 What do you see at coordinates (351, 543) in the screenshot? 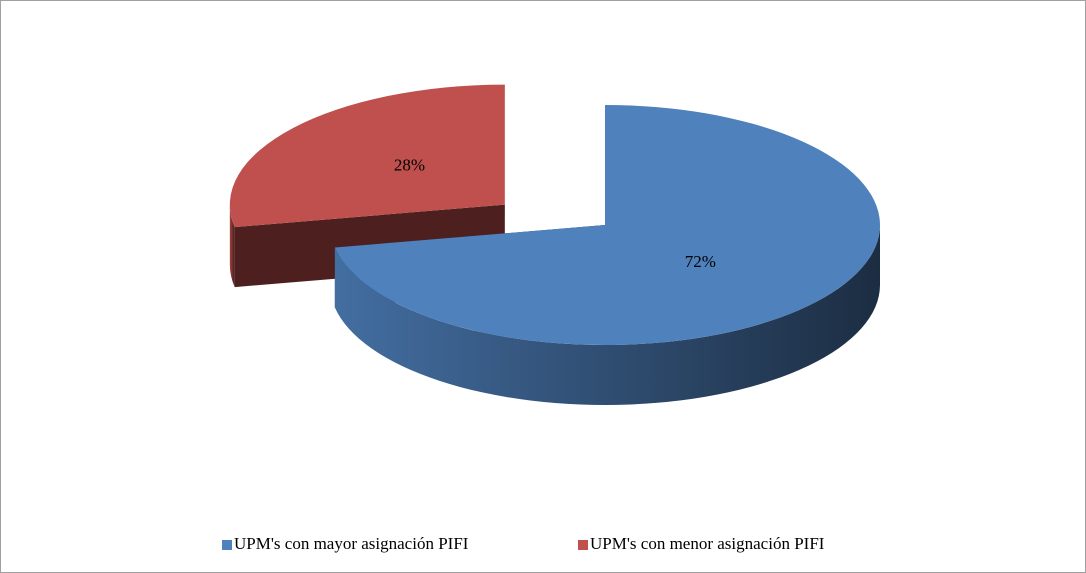
I see `legend-label: UPM's con mayor asignación PIFI` at bounding box center [351, 543].